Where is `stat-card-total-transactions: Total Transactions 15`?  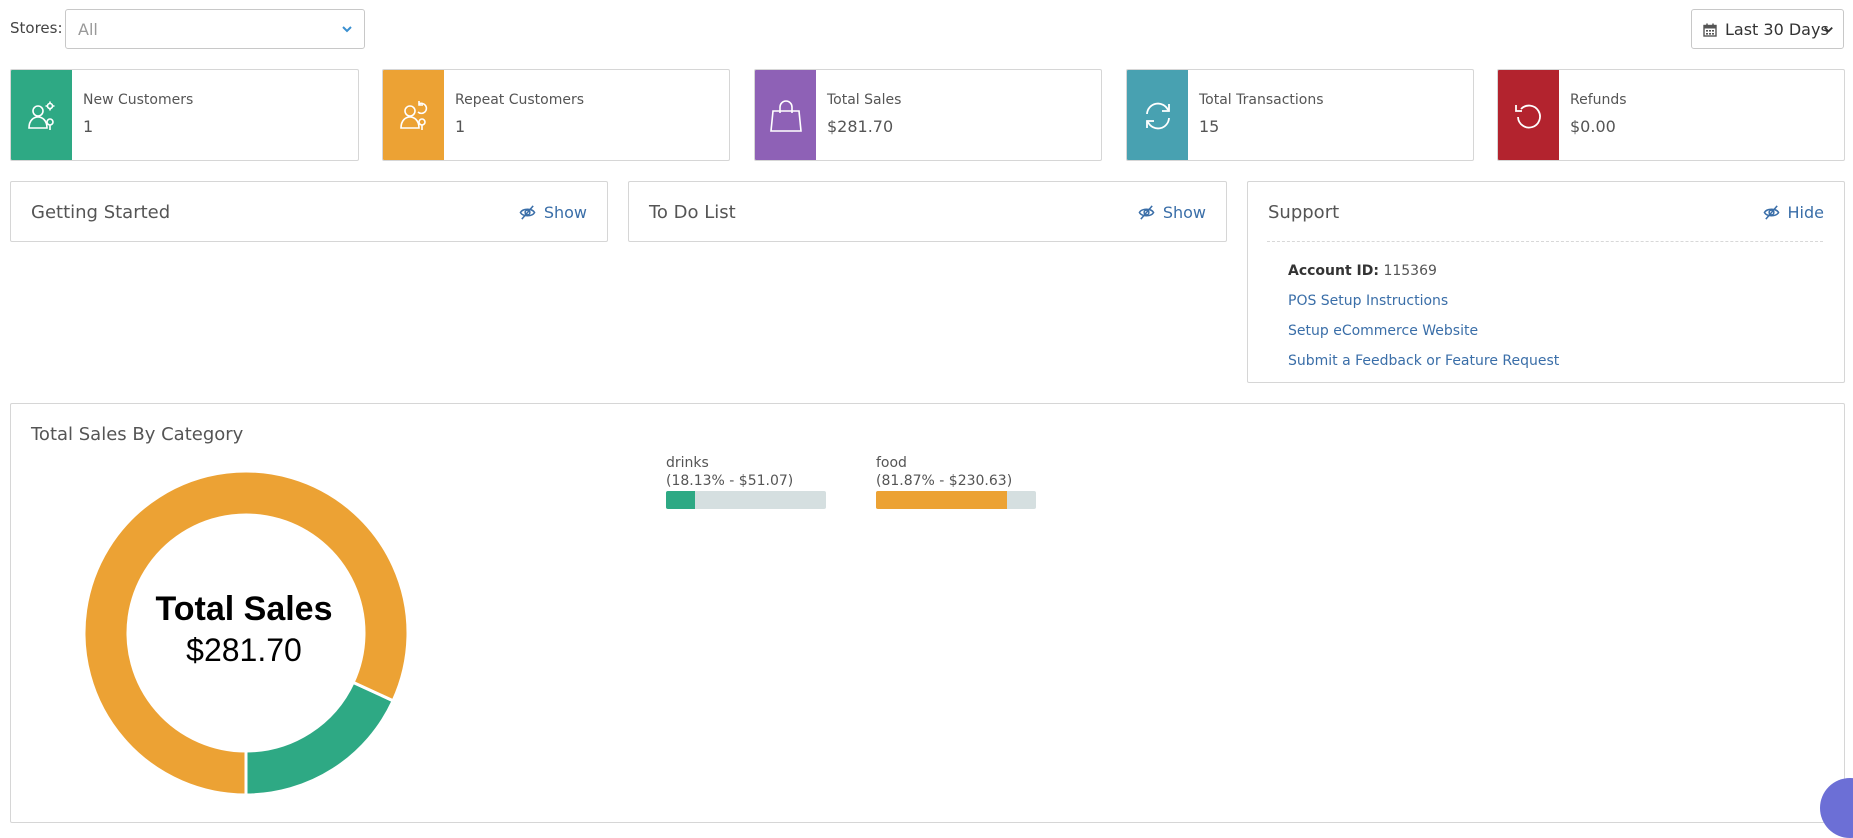
stat-card-total-transactions: Total Transactions 15 is located at coordinates (1300, 115).